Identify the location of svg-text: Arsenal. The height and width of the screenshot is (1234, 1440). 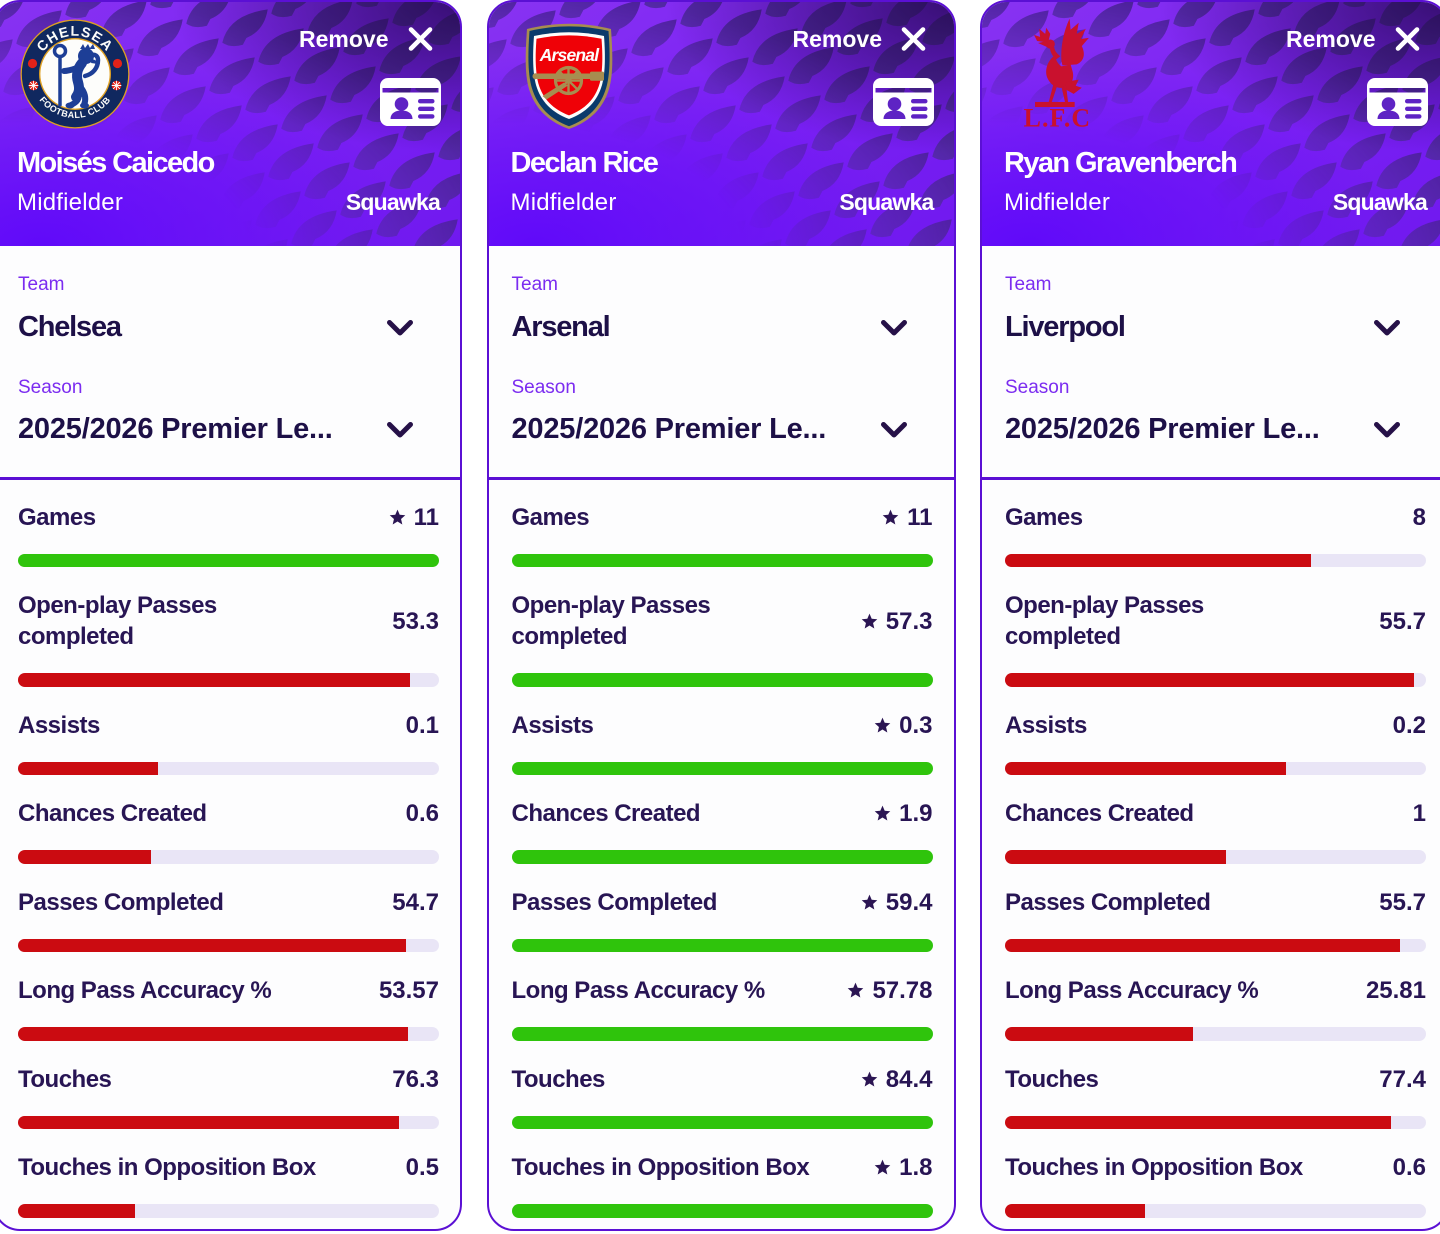
(569, 55).